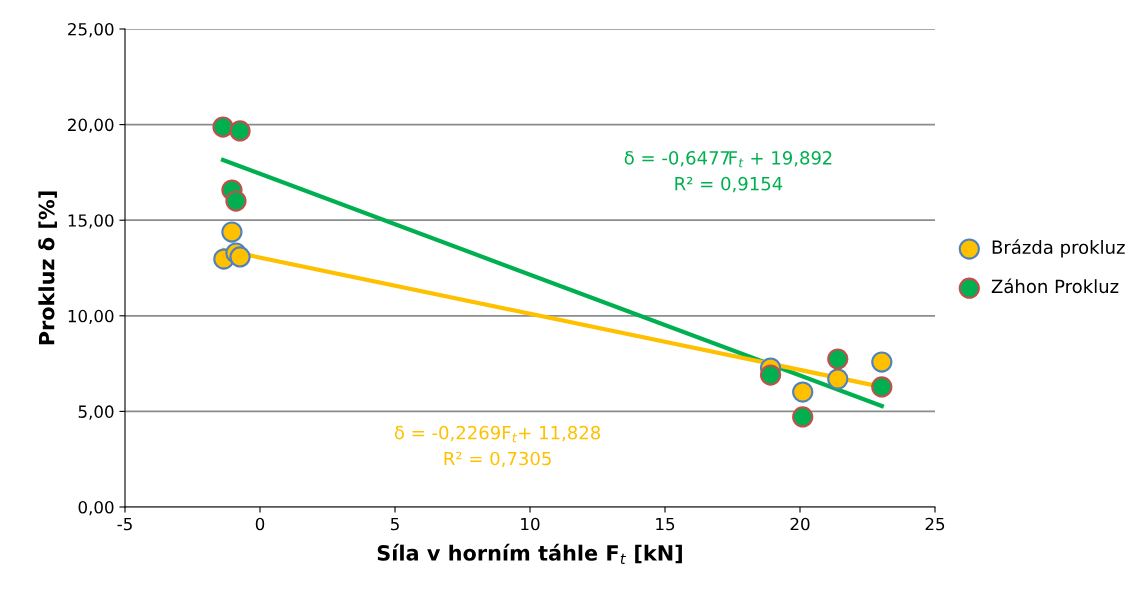 Image resolution: width=1135 pixels, height=612 pixels. I want to click on legend-label: Záhon Prokluz, so click(1055, 286).